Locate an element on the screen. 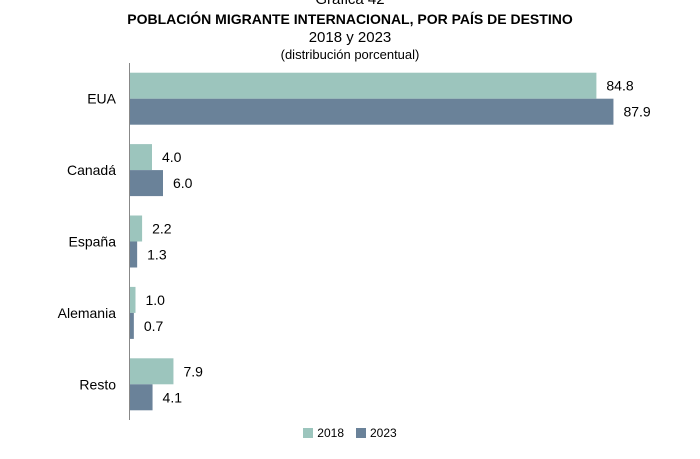  data-label-resto-2023: 4.1 is located at coordinates (173, 397).